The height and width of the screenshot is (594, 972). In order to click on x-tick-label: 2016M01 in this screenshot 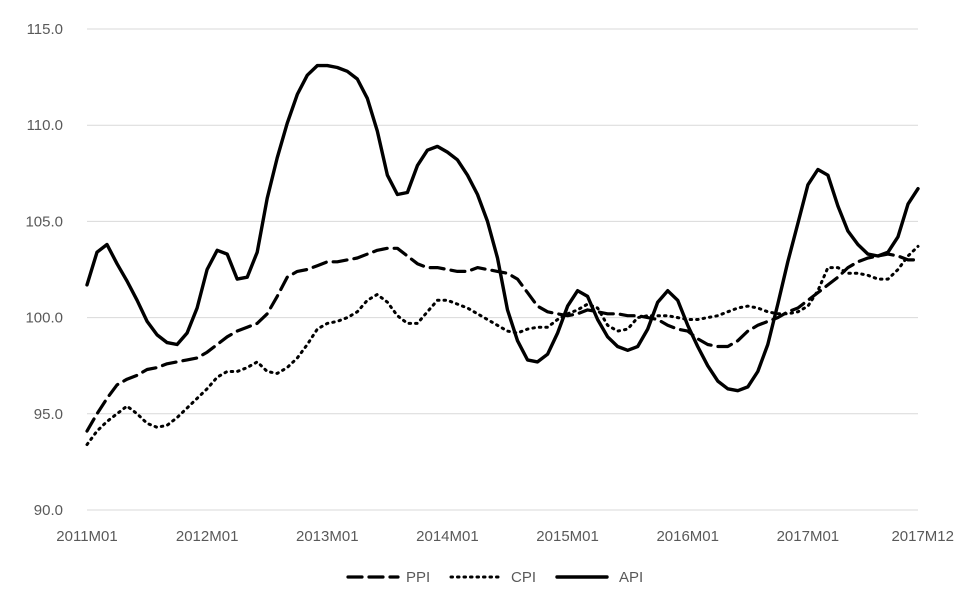, I will do `click(687, 536)`.